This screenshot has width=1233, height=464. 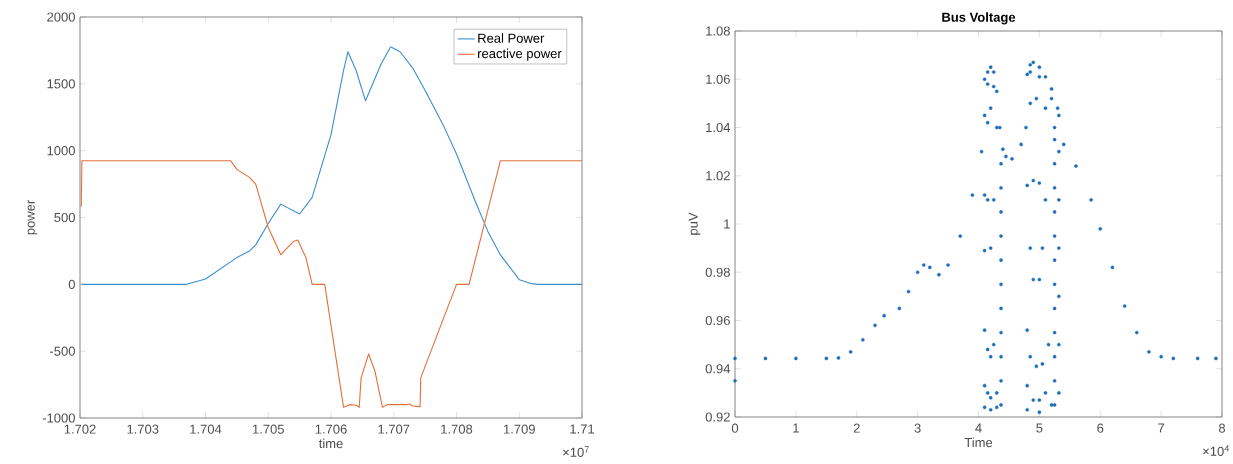 I want to click on y-tick-label: 0.92, so click(x=717, y=417).